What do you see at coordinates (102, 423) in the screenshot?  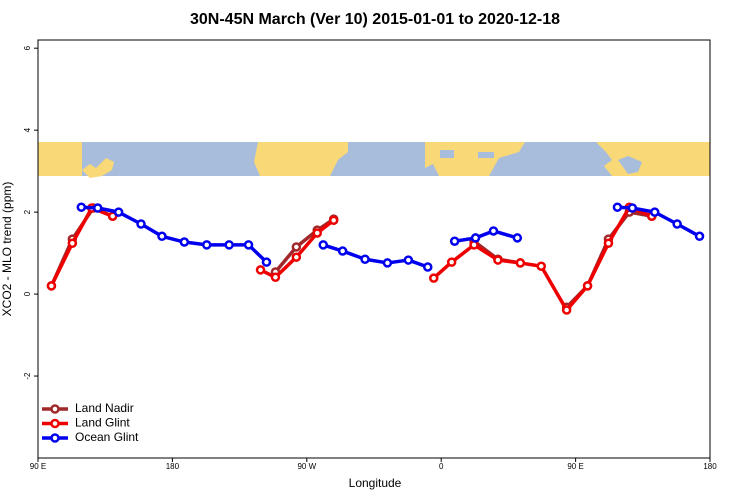 I see `legend-label: Land Glint` at bounding box center [102, 423].